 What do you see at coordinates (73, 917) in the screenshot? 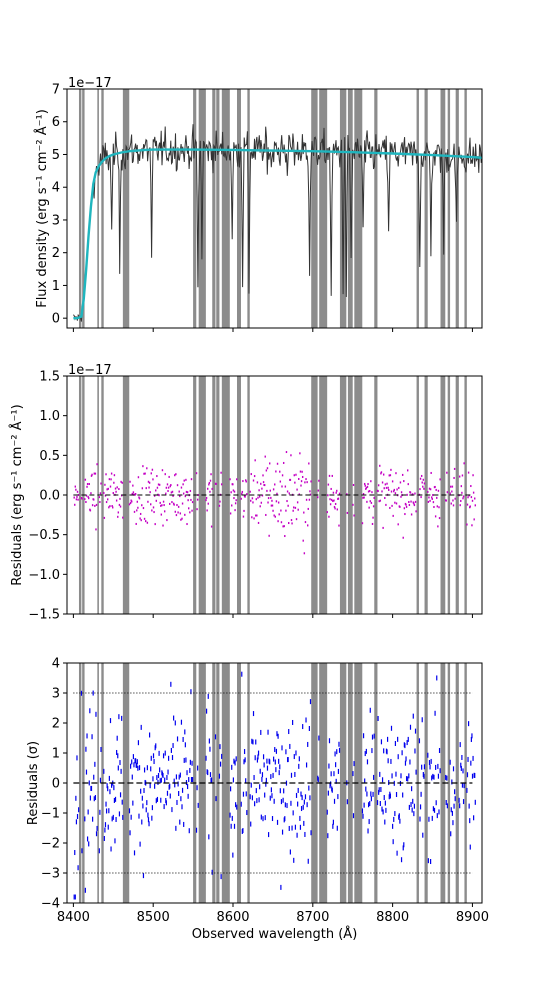
I see `x-tick-label: 8400` at bounding box center [73, 917].